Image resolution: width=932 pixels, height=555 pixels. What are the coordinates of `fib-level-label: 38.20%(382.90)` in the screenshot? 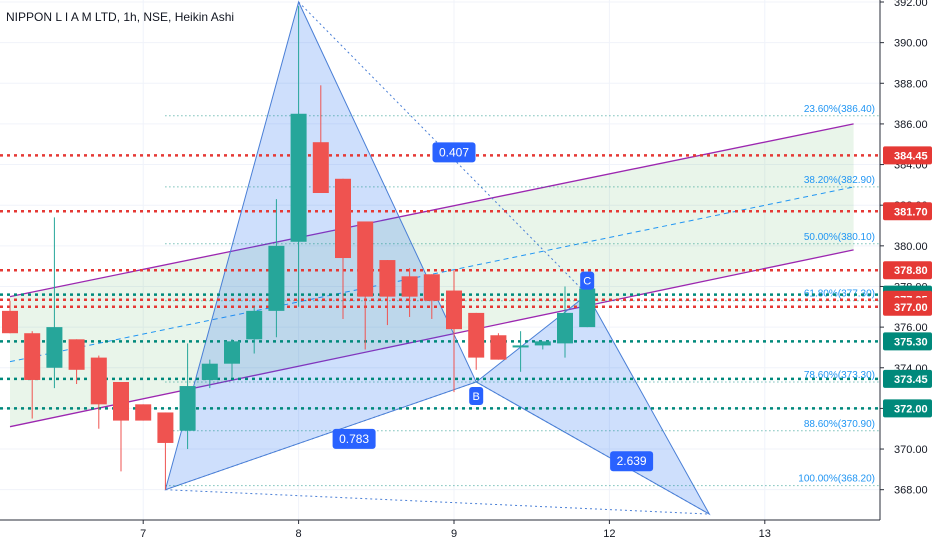 It's located at (839, 180).